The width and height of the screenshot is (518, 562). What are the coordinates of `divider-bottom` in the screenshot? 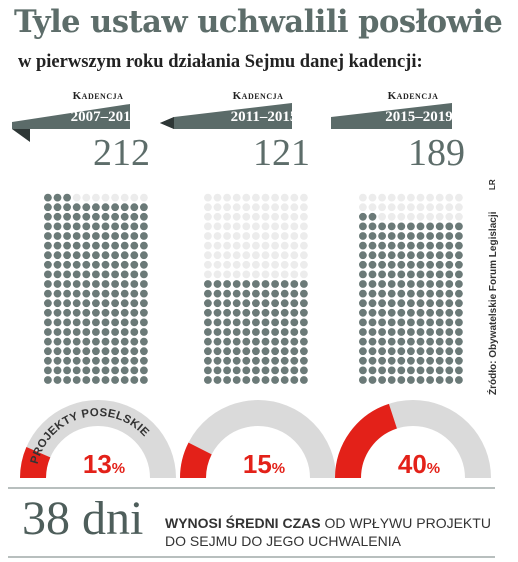 It's located at (251, 557).